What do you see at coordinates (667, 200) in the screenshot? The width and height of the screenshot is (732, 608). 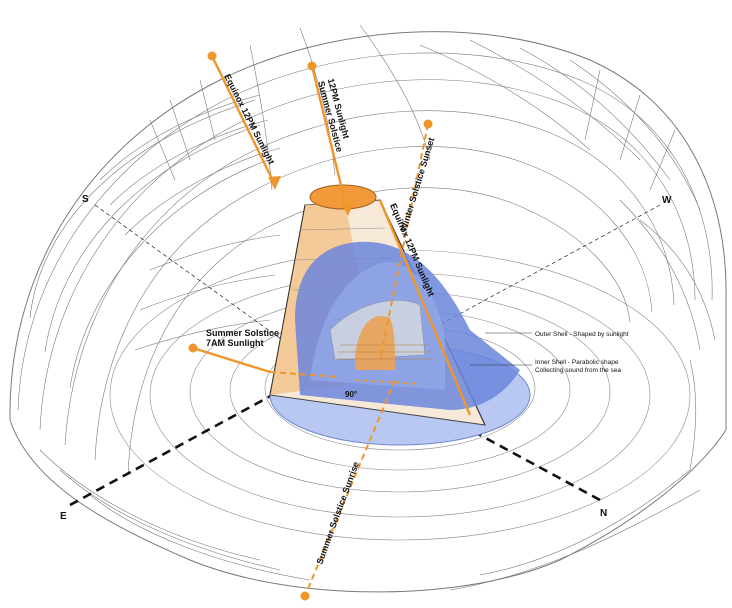 I see `direction-west: W` at bounding box center [667, 200].